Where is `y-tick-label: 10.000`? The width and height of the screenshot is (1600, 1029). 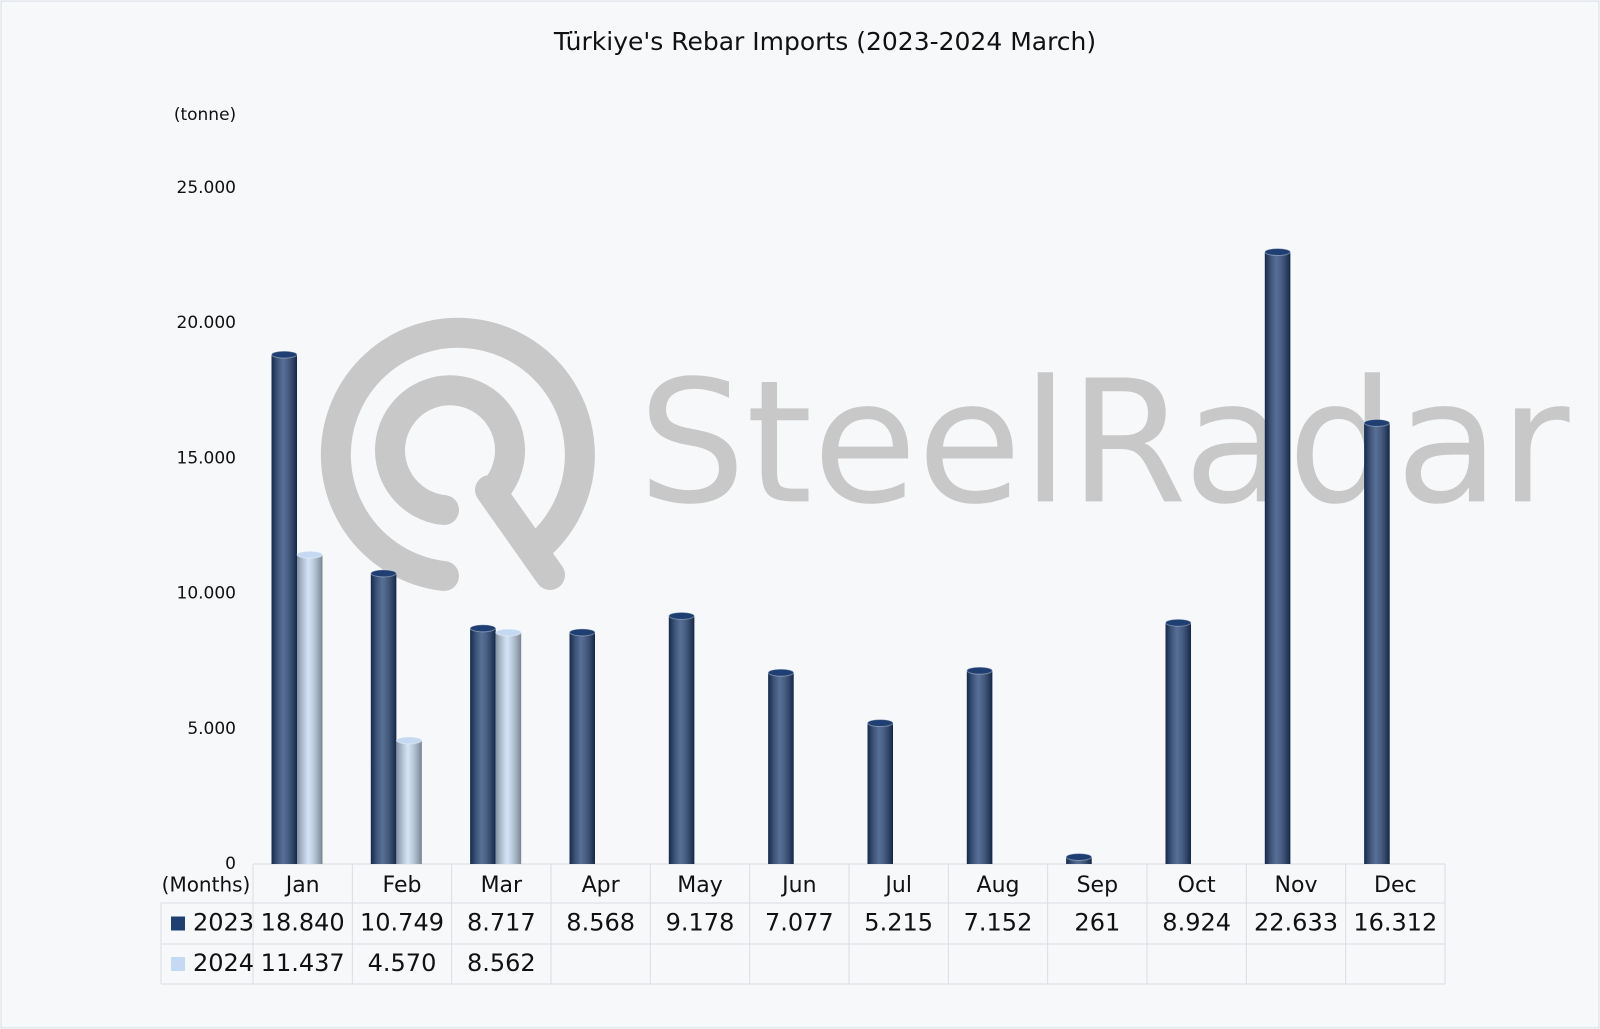 y-tick-label: 10.000 is located at coordinates (206, 594).